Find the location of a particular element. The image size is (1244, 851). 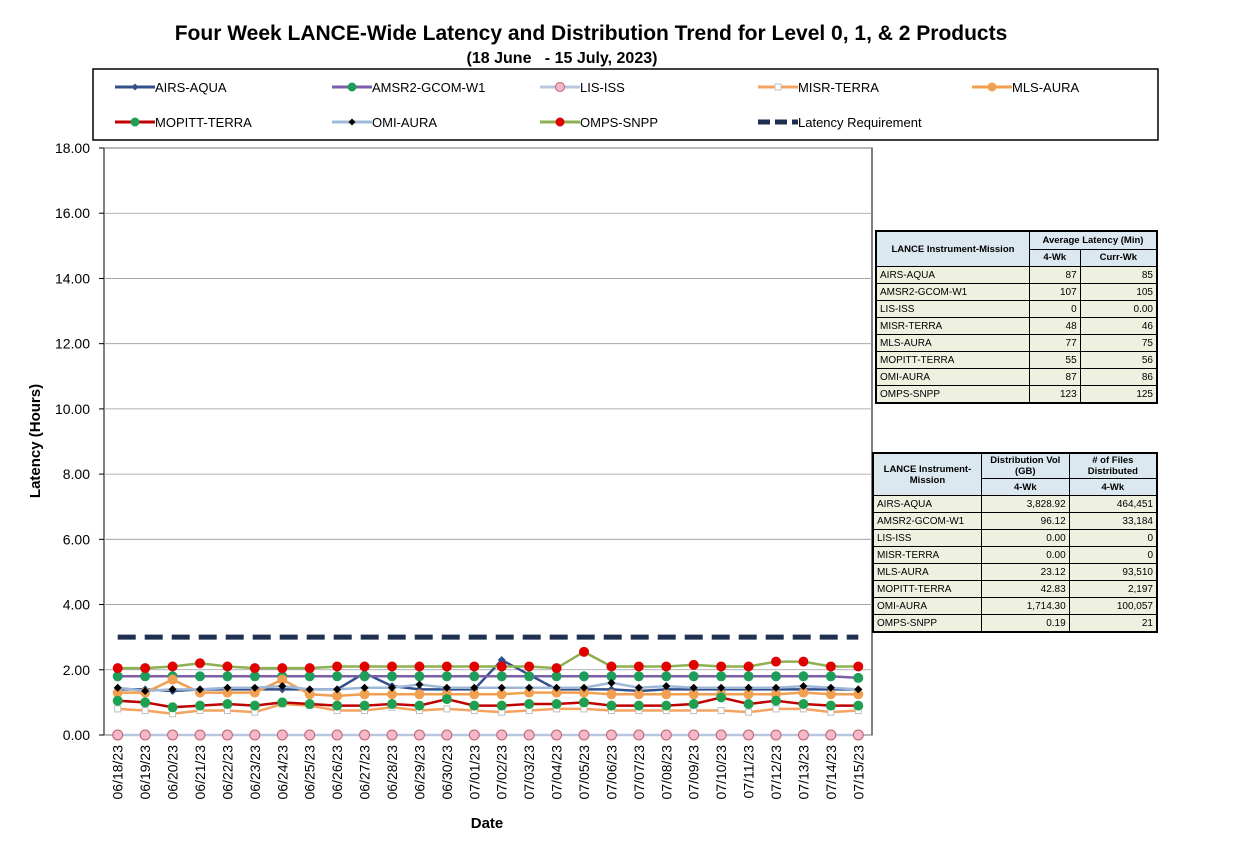

table-cell: MLS-AURA is located at coordinates (952, 343).